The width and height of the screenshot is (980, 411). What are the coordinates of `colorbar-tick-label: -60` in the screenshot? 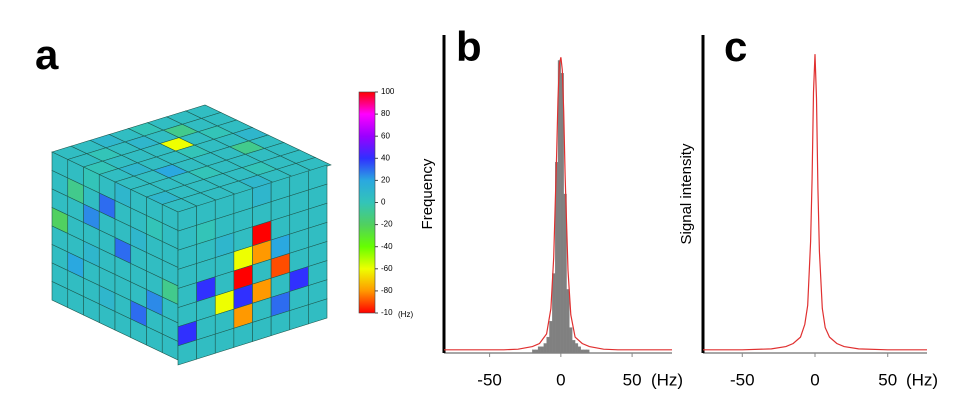 It's located at (387, 268).